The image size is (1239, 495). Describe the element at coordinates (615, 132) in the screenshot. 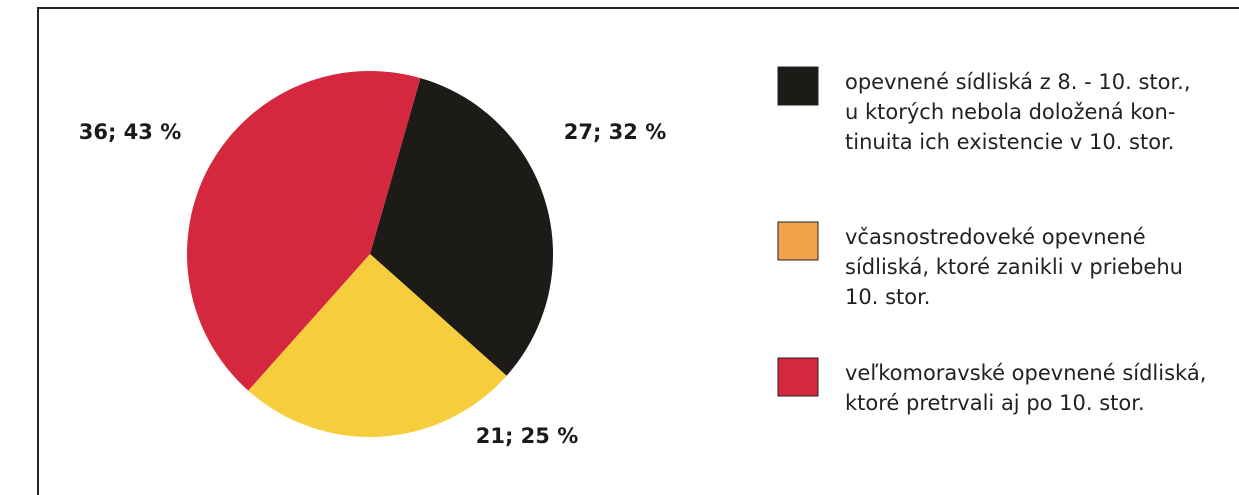

I see `value-label: 27; 32 %` at that location.